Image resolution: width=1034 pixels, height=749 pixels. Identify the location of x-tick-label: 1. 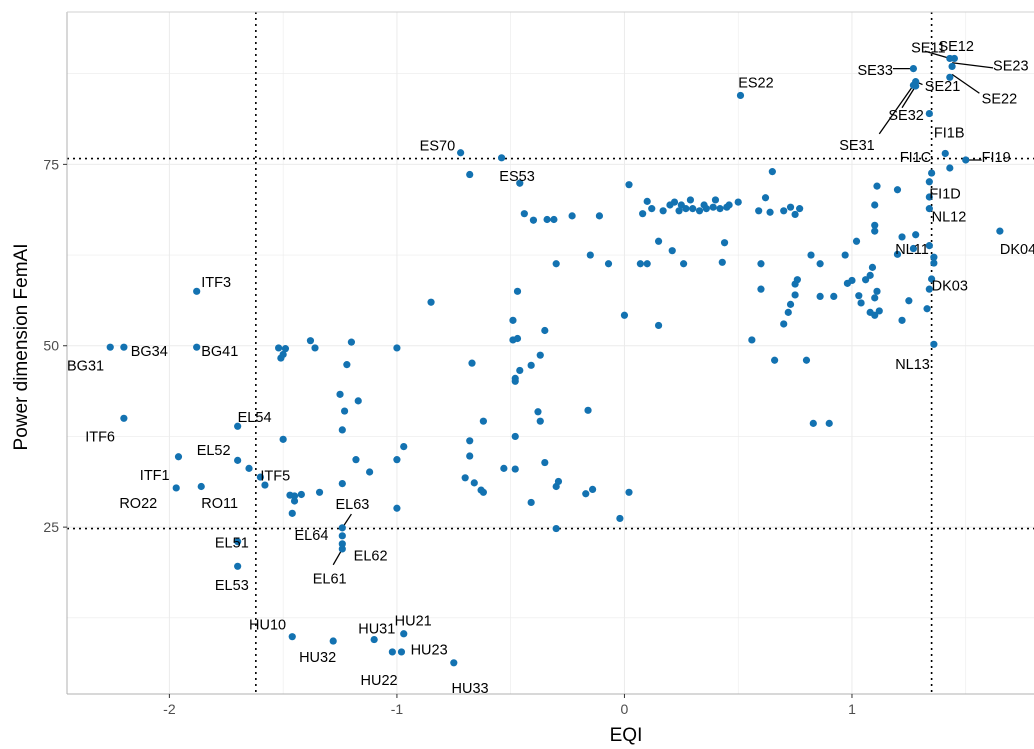
(852, 709).